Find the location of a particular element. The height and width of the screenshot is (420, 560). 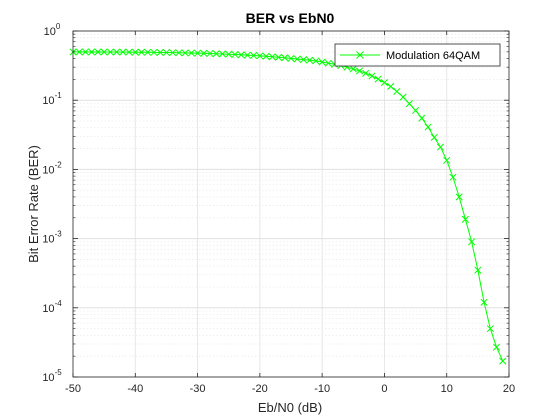

x-tick-label: 10 is located at coordinates (447, 389).